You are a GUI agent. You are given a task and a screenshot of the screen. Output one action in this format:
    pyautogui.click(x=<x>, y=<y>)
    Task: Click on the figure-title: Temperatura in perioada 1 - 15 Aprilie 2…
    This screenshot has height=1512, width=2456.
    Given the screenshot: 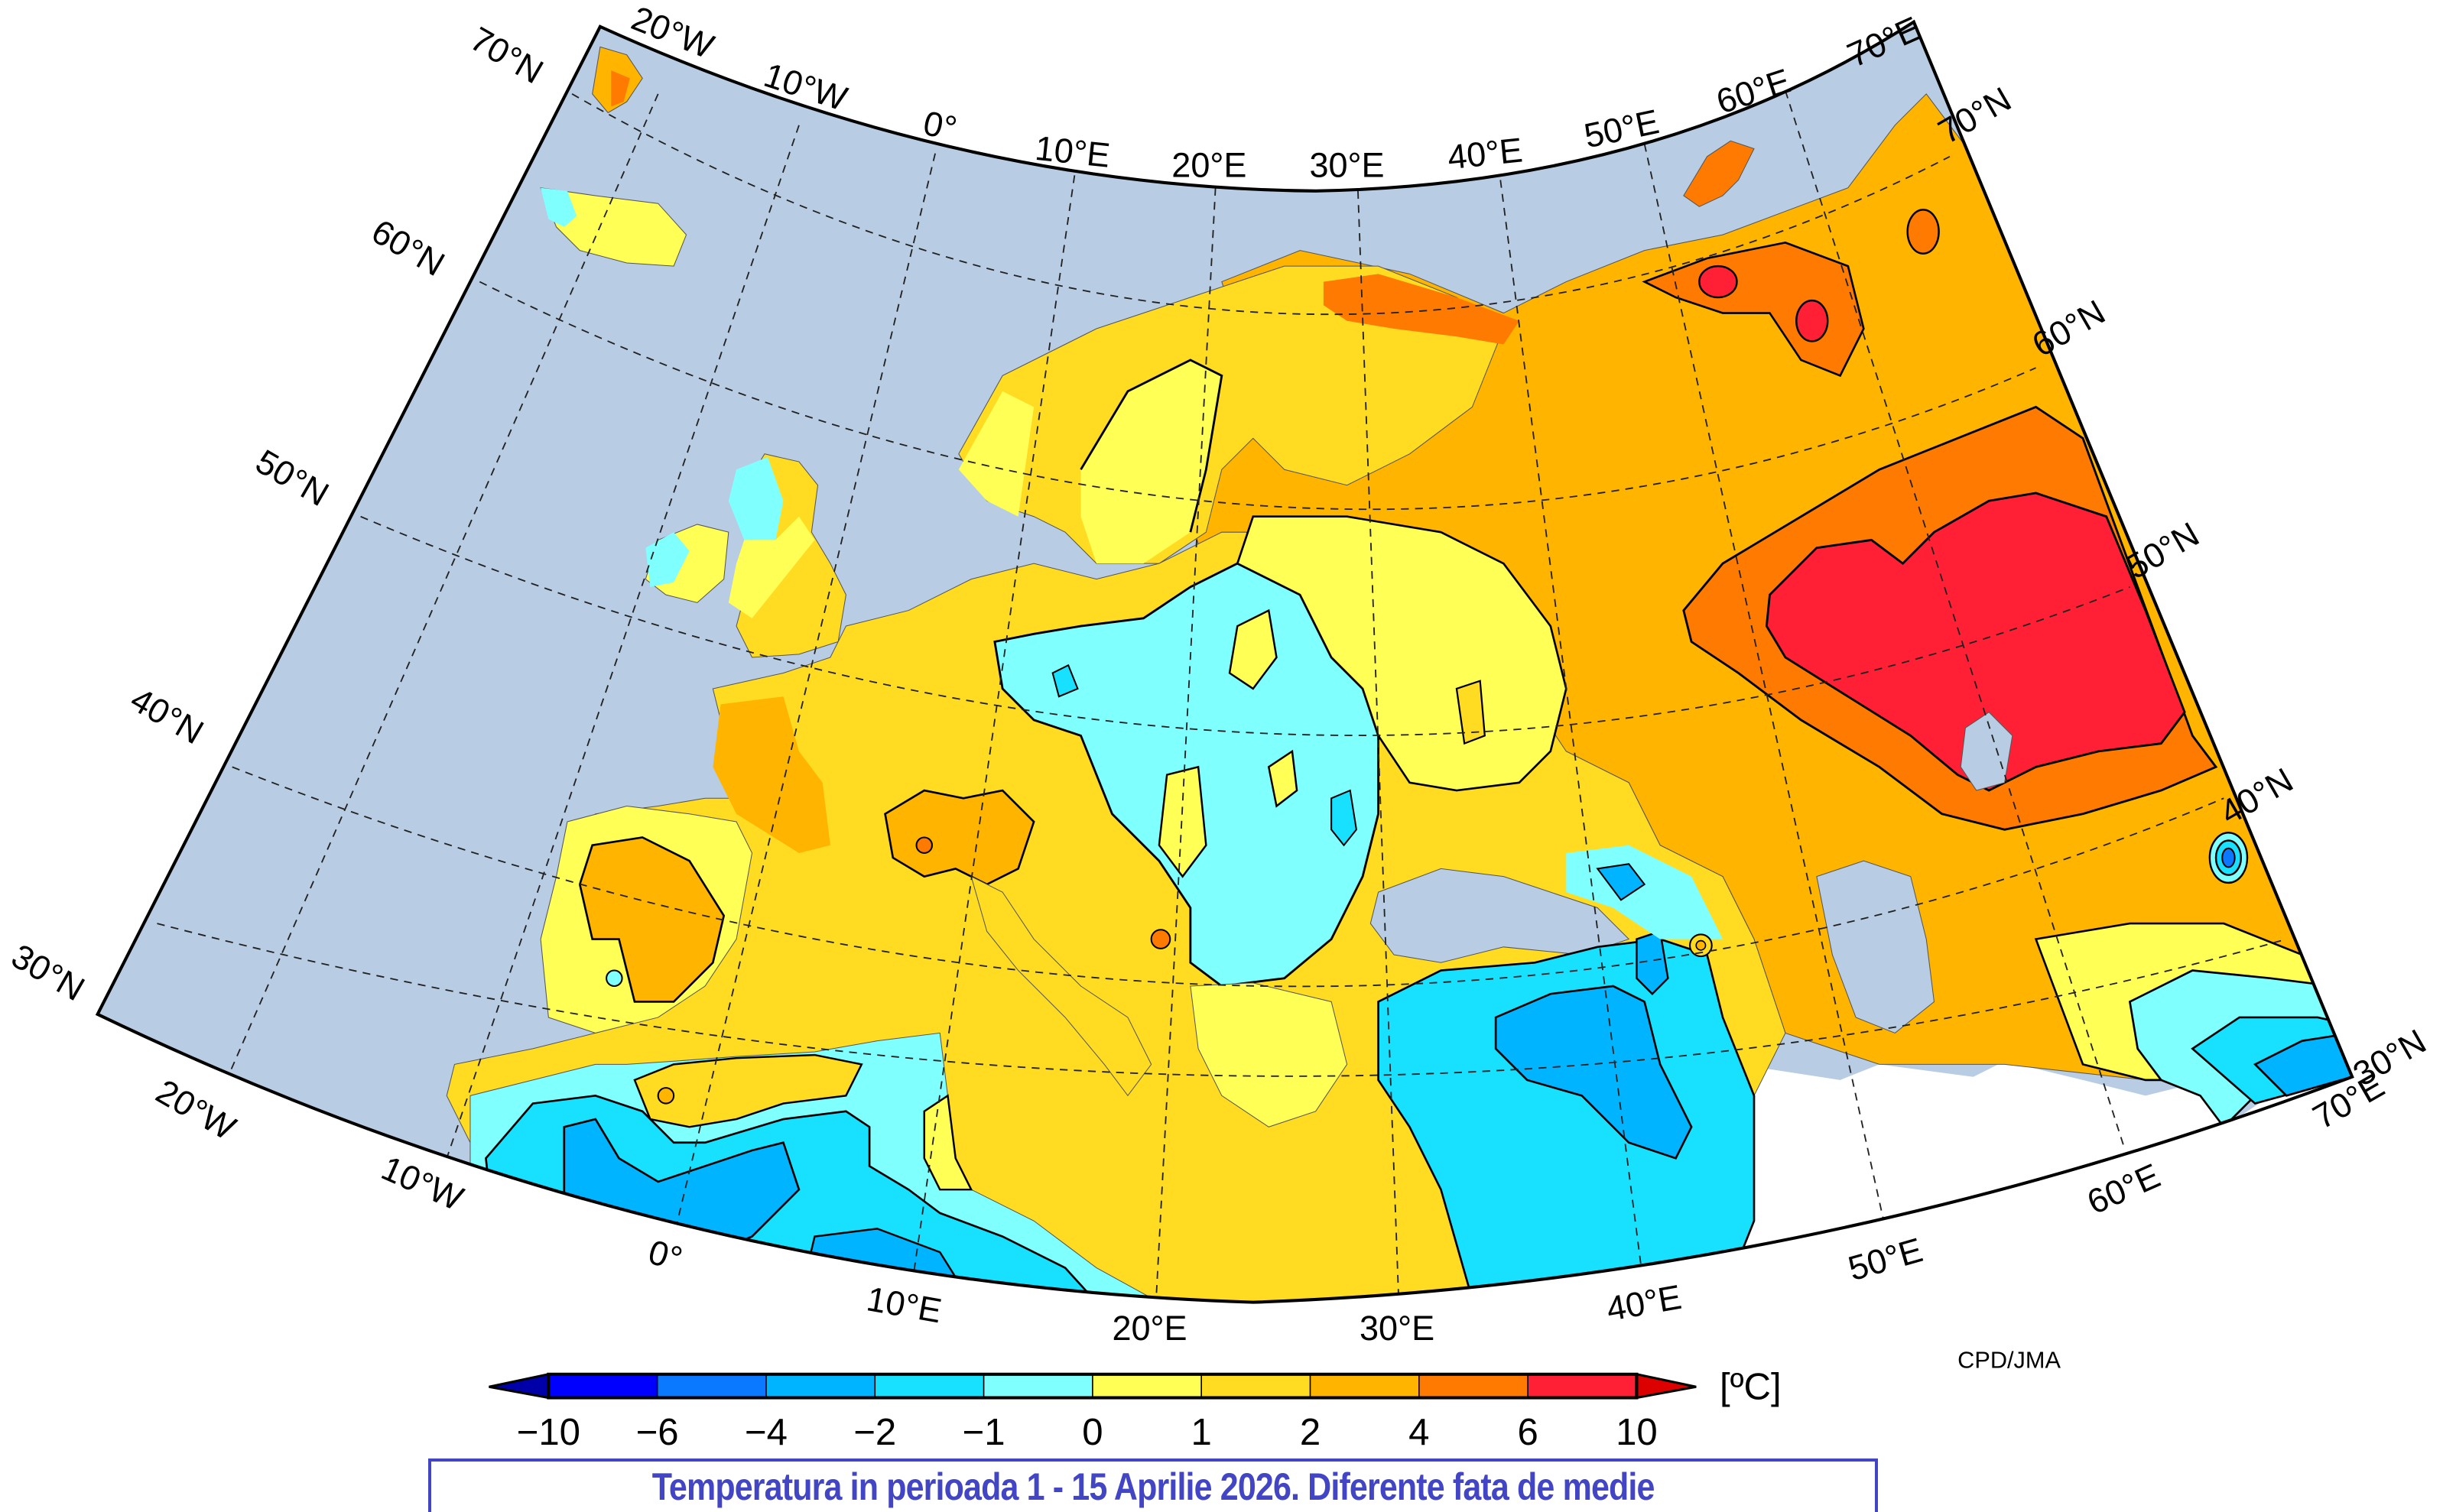 What is the action you would take?
    pyautogui.click(x=1153, y=1486)
    